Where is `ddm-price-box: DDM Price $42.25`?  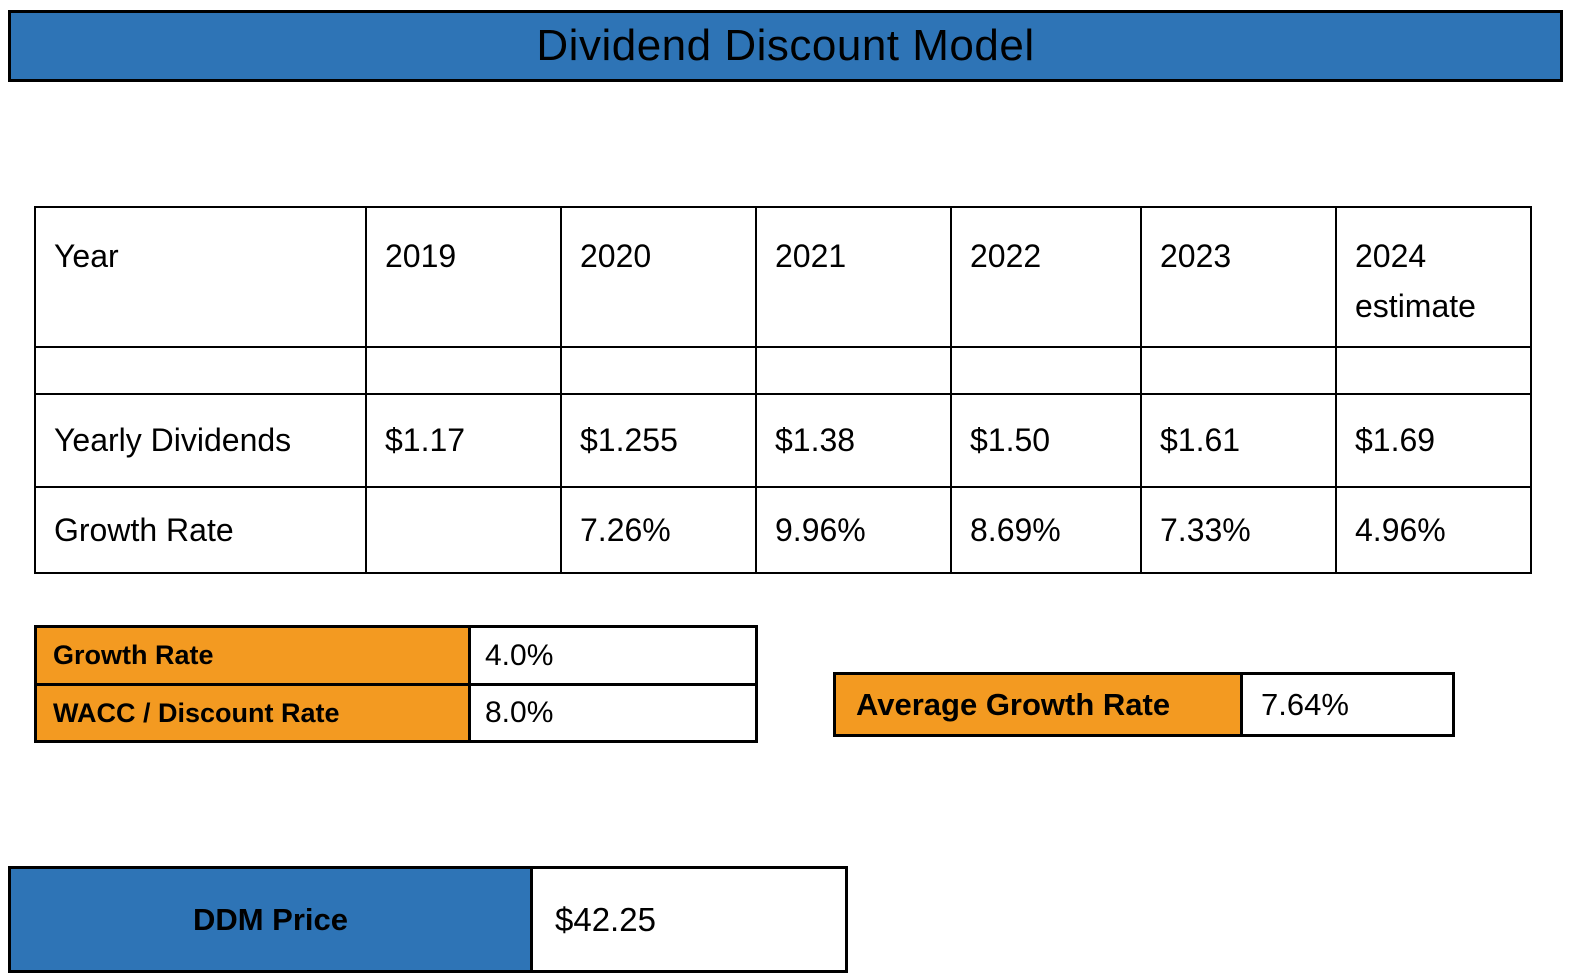
ddm-price-box: DDM Price $42.25 is located at coordinates (428, 919).